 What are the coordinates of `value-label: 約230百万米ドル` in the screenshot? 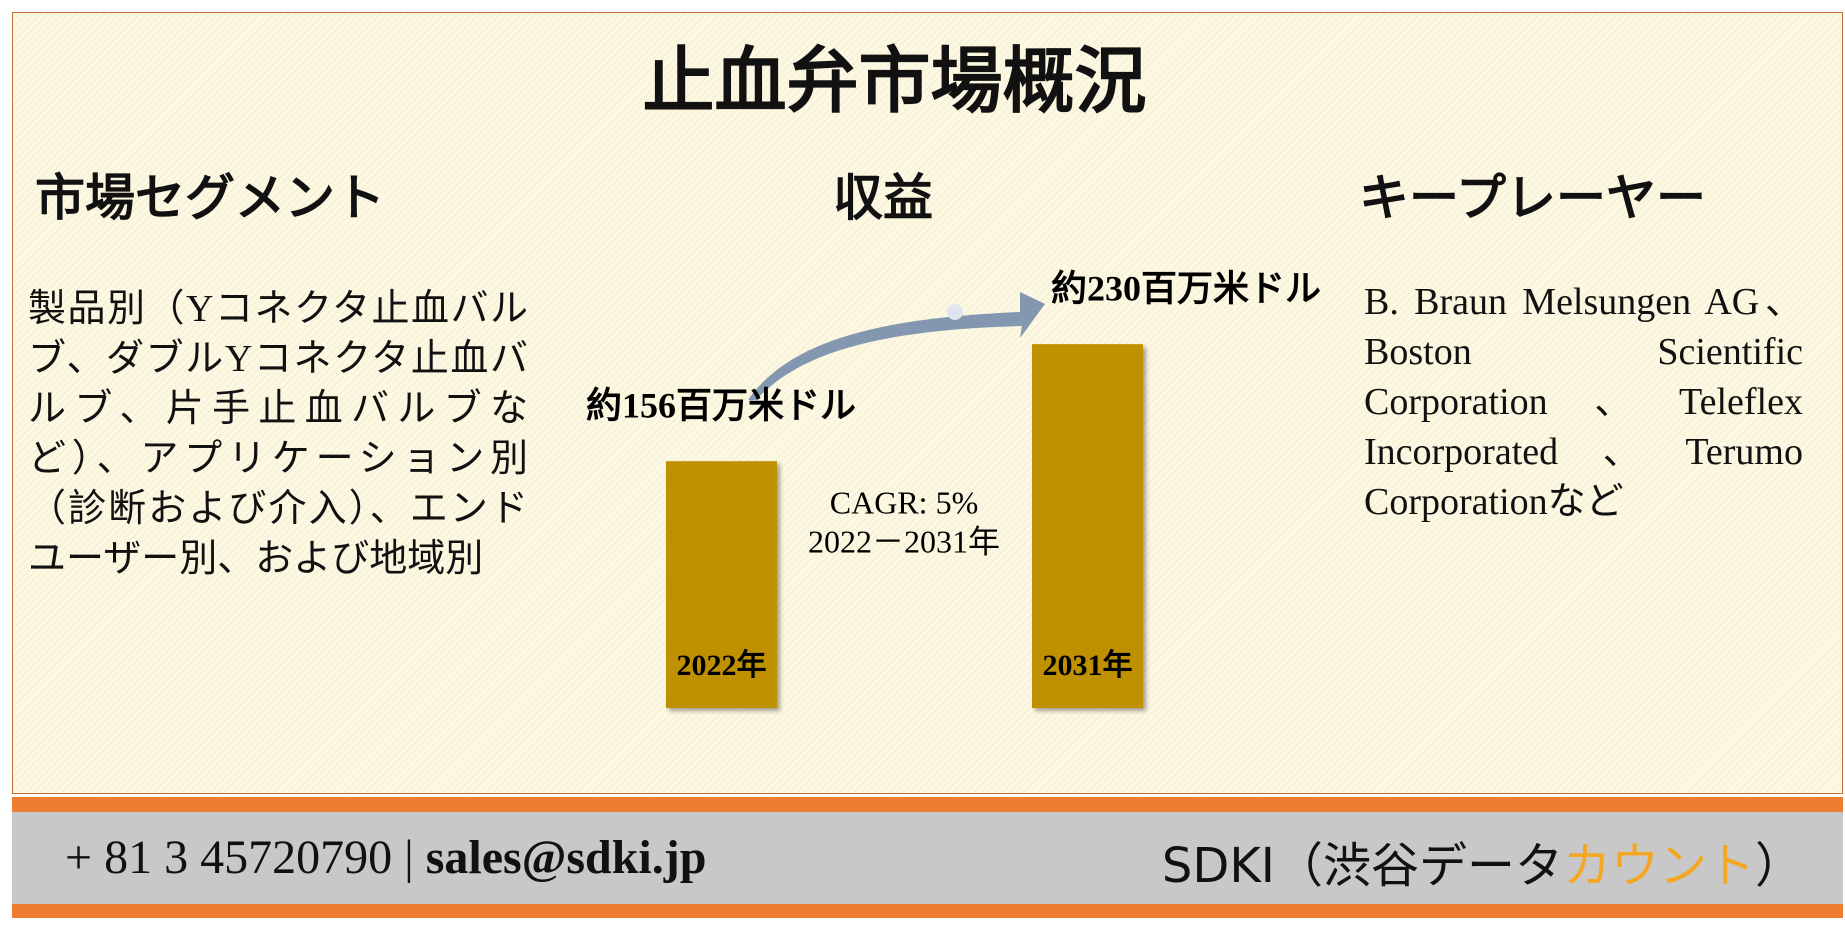 It's located at (1186, 288).